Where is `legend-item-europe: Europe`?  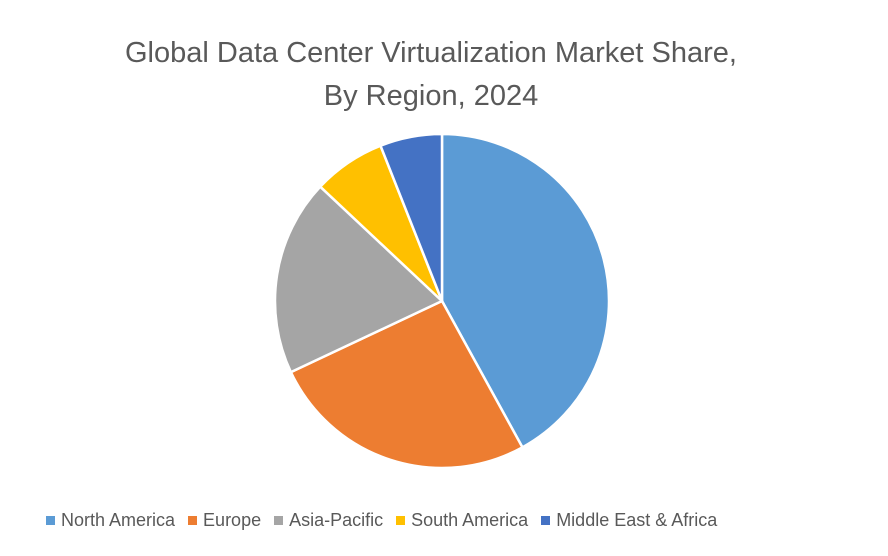 legend-item-europe: Europe is located at coordinates (224, 520).